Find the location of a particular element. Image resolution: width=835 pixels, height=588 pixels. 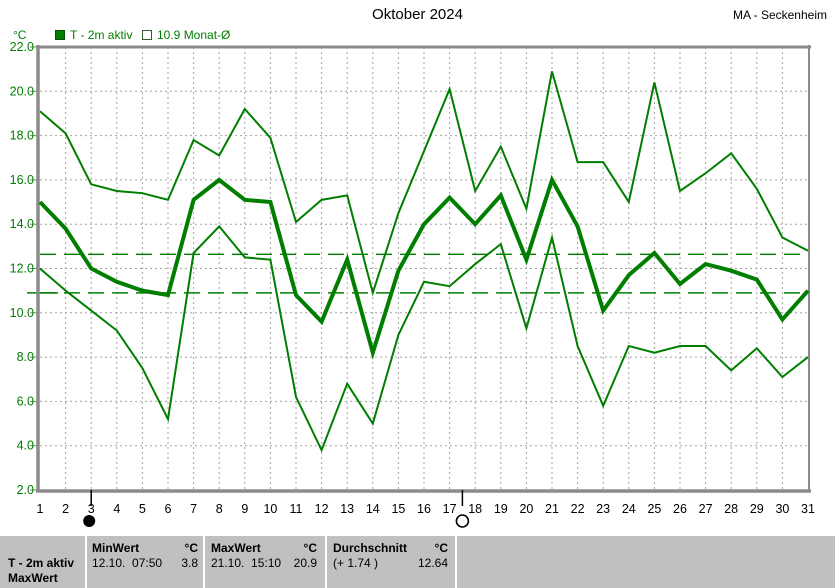

minwert-unit: °C is located at coordinates (191, 548).